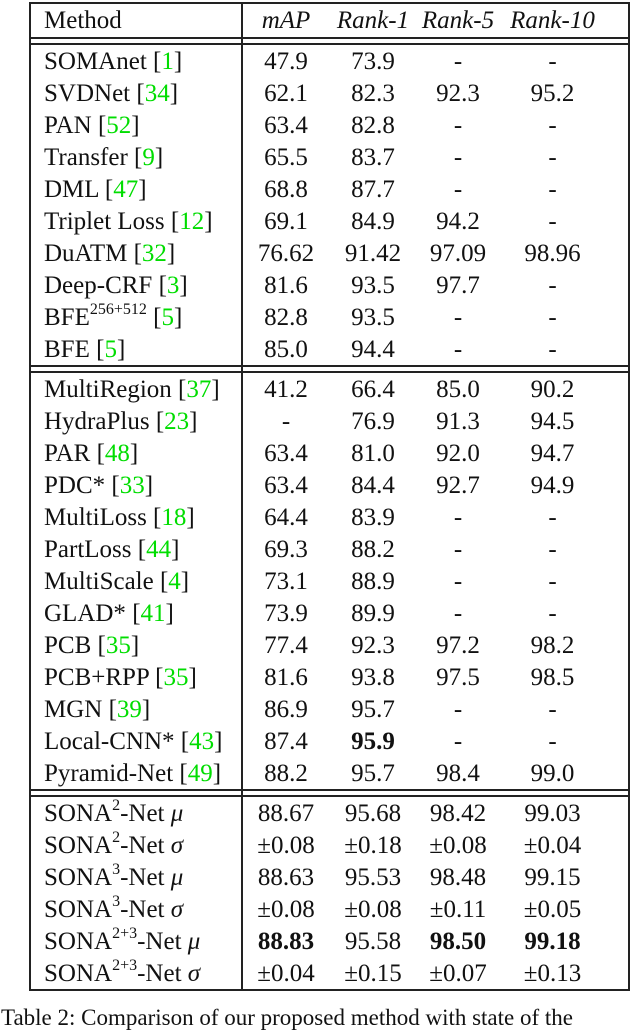 The height and width of the screenshot is (1032, 640). What do you see at coordinates (176, 677) in the screenshot?
I see `citation: [35]` at bounding box center [176, 677].